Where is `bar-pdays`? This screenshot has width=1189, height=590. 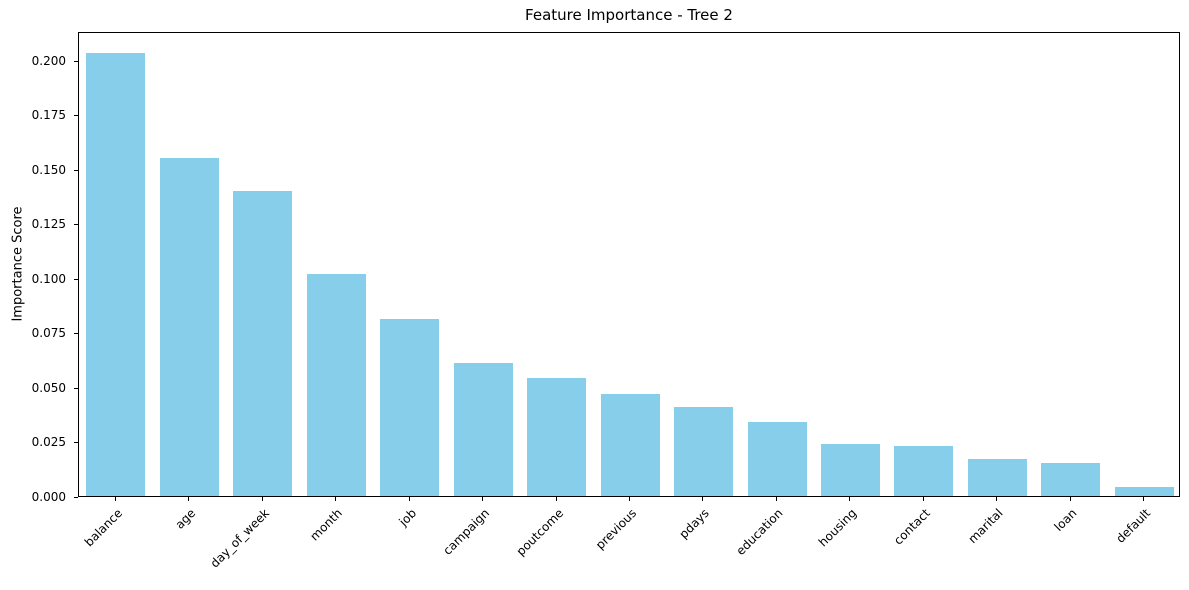
bar-pdays is located at coordinates (703, 451).